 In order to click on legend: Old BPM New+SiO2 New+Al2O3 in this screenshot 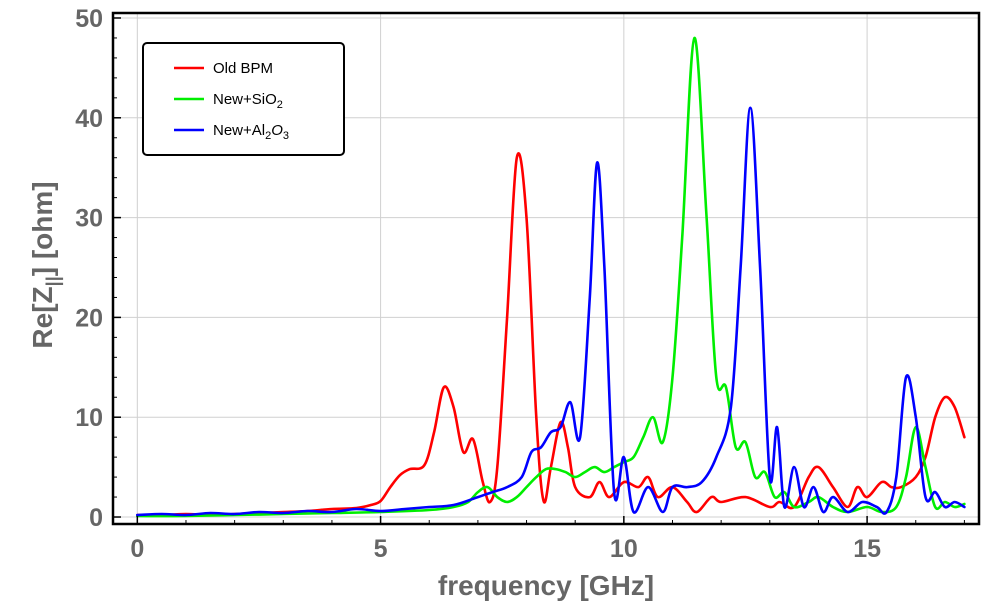, I will do `click(243, 99)`.